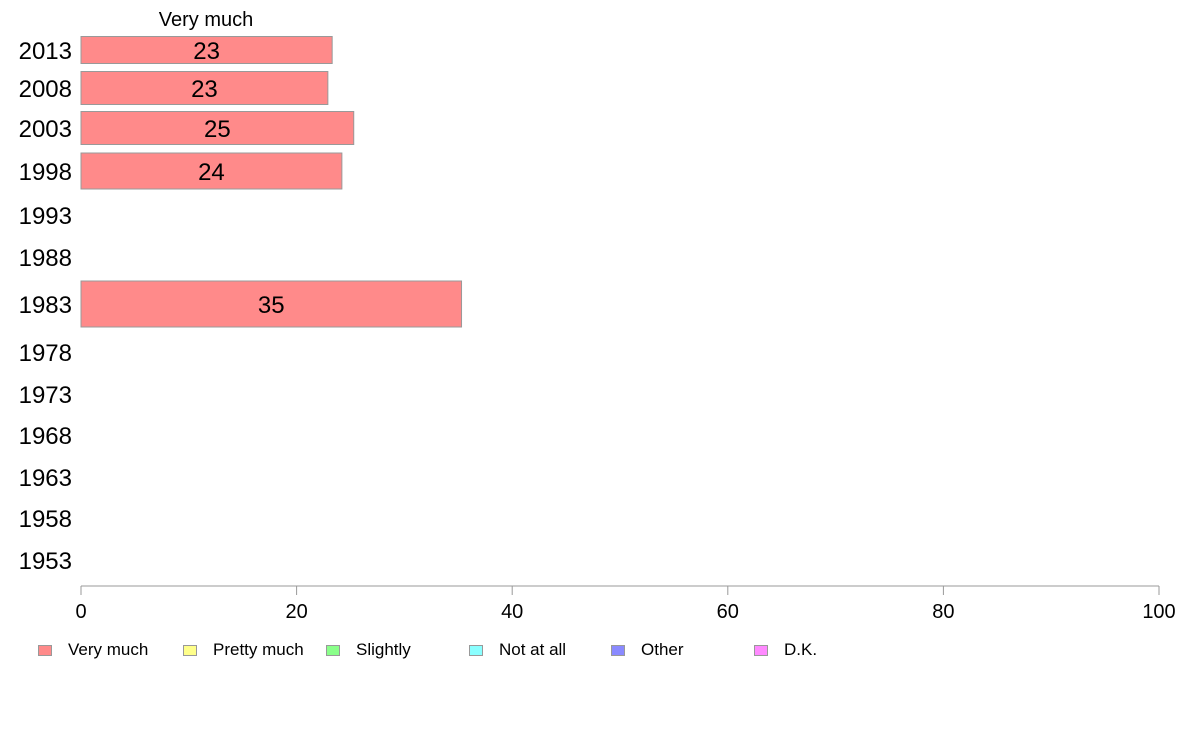 The image size is (1188, 736). Describe the element at coordinates (801, 649) in the screenshot. I see `legend-label: D.K.` at that location.